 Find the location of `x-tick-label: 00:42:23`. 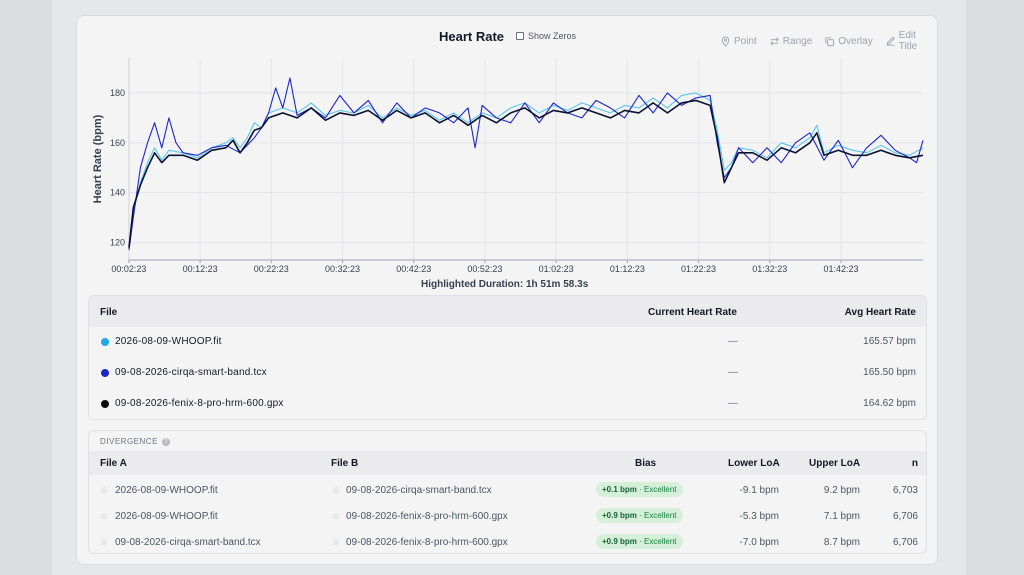

x-tick-label: 00:42:23 is located at coordinates (413, 269).